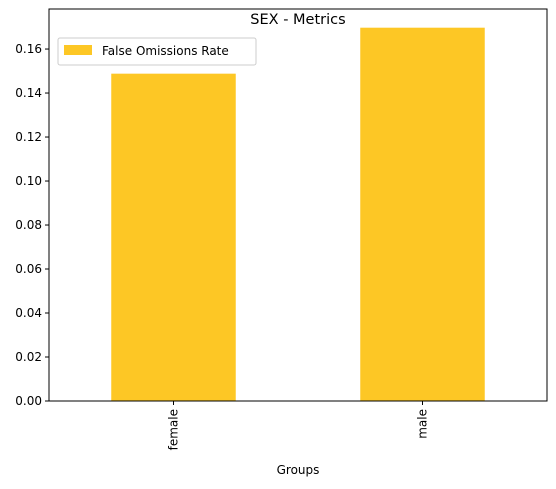  I want to click on y-tick-label: 0.10, so click(28, 181).